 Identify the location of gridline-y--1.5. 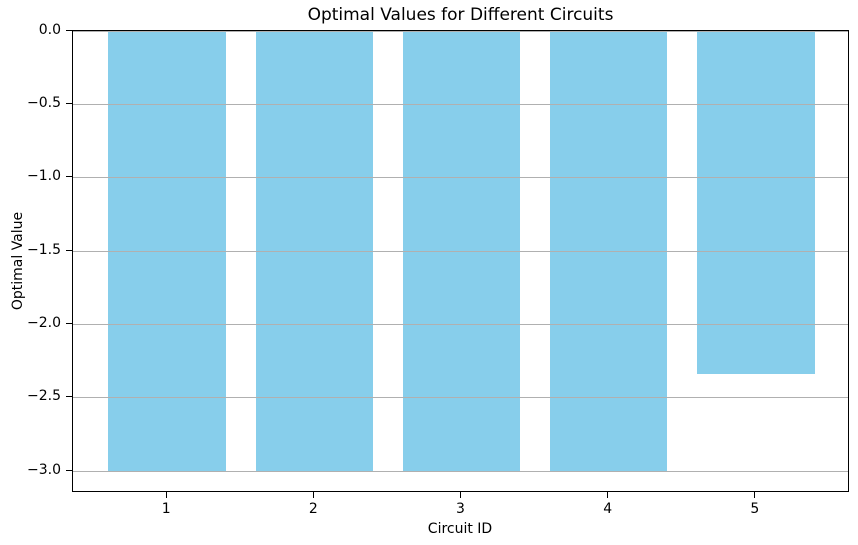
(460, 251).